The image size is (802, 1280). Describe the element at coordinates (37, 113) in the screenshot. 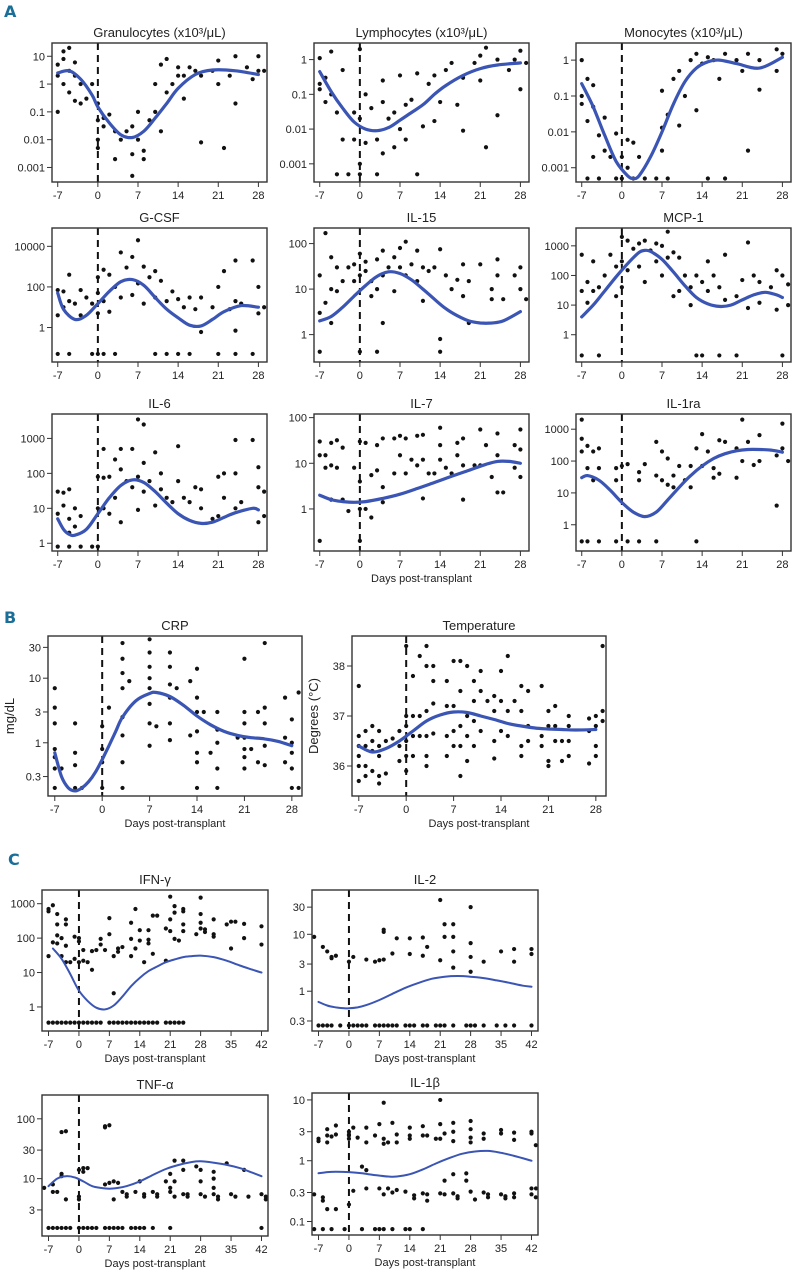

I see `y-tick-label: 0.1` at that location.